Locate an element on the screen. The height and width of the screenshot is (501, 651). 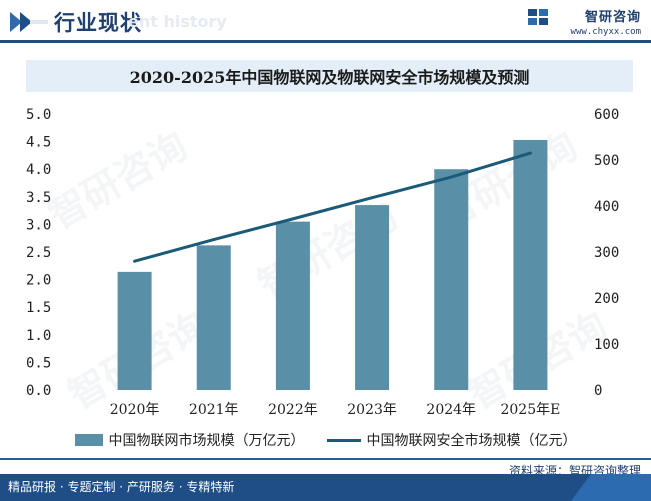
x-tick-label: 2021年 is located at coordinates (214, 410).